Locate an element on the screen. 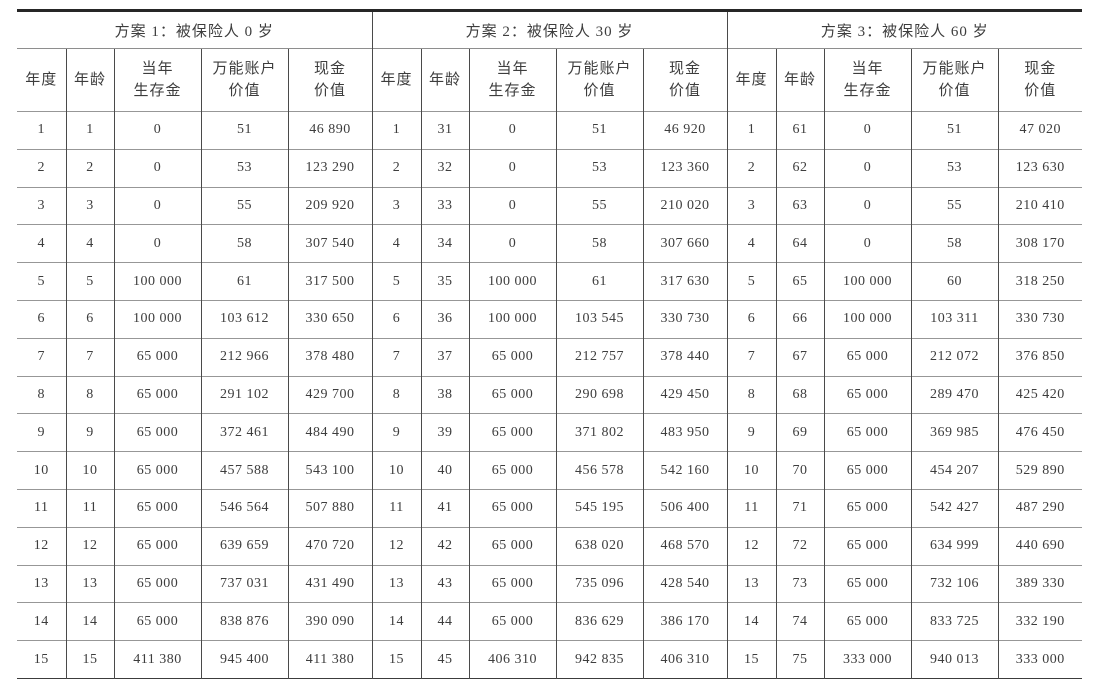 The image size is (1098, 692). table-cell: 73 is located at coordinates (800, 583).